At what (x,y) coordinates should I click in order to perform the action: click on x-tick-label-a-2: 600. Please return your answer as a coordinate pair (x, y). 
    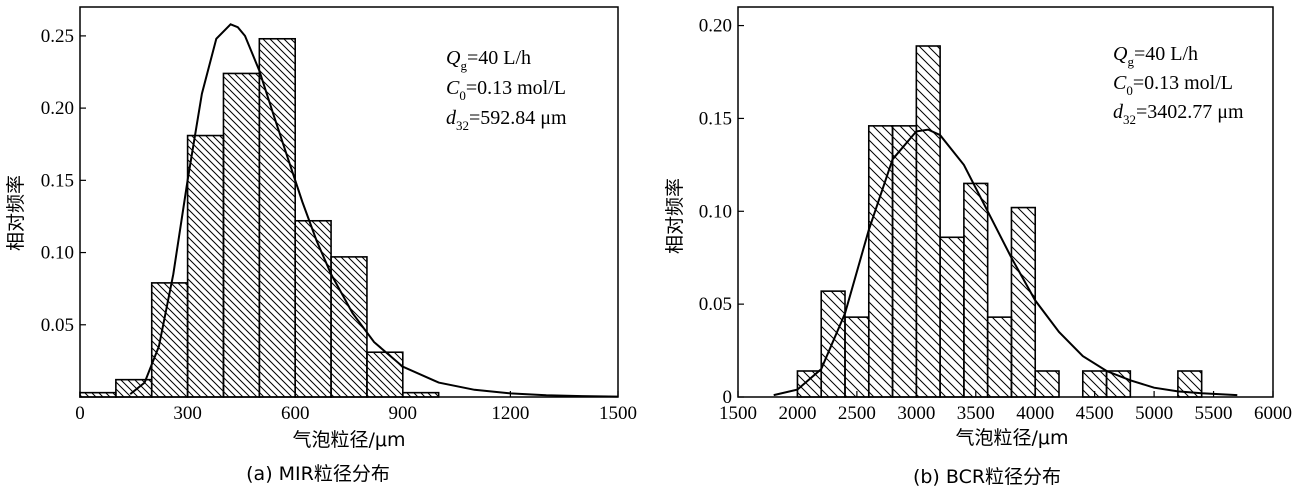
    Looking at the image, I should click on (295, 413).